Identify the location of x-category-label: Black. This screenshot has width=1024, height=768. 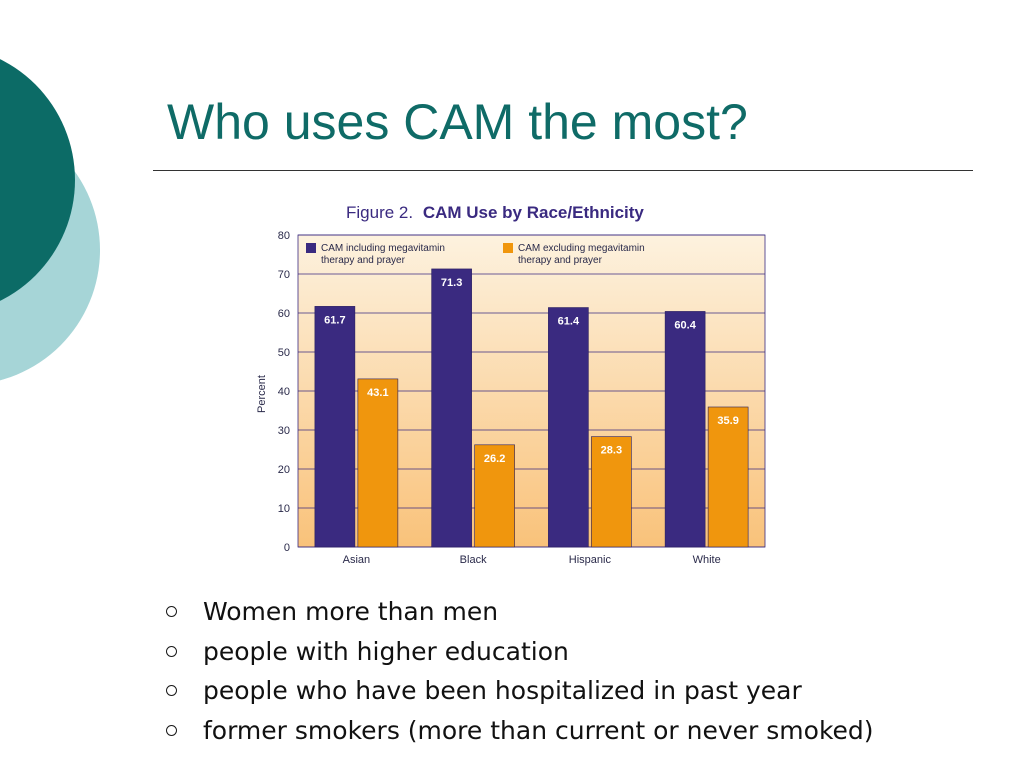
(473, 560).